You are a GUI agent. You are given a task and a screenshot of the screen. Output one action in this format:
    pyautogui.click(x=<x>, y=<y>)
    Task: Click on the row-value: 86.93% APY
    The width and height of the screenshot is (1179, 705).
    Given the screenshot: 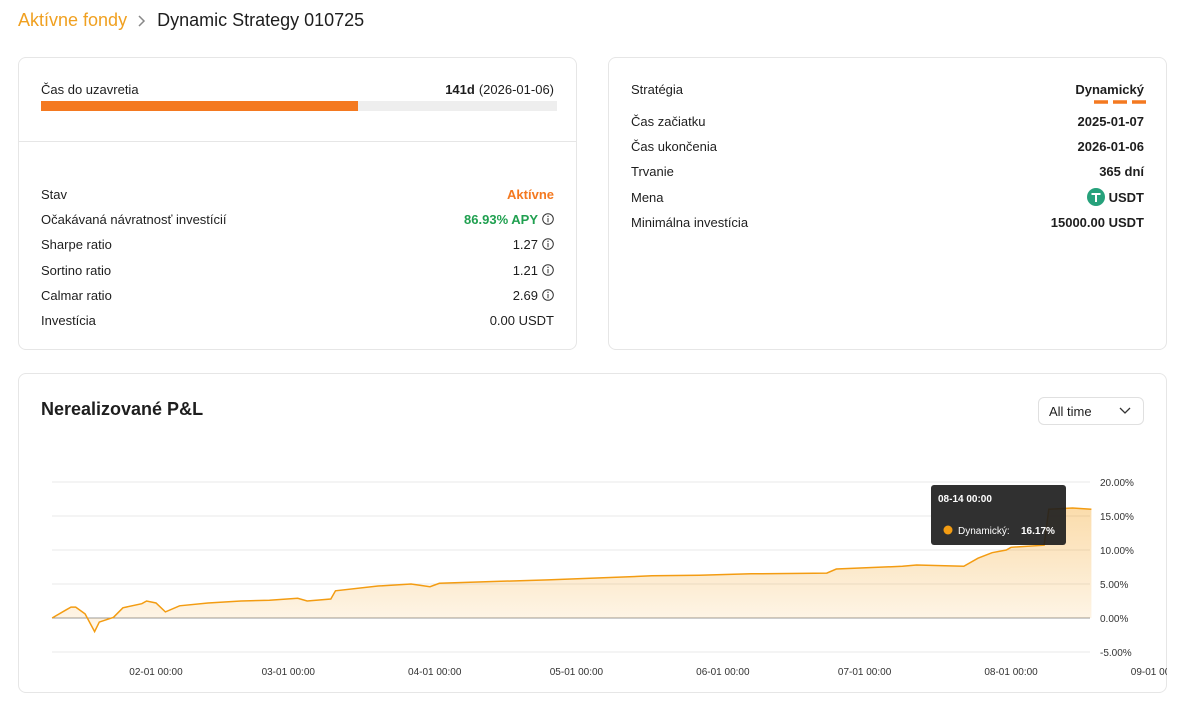 What is the action you would take?
    pyautogui.click(x=501, y=219)
    